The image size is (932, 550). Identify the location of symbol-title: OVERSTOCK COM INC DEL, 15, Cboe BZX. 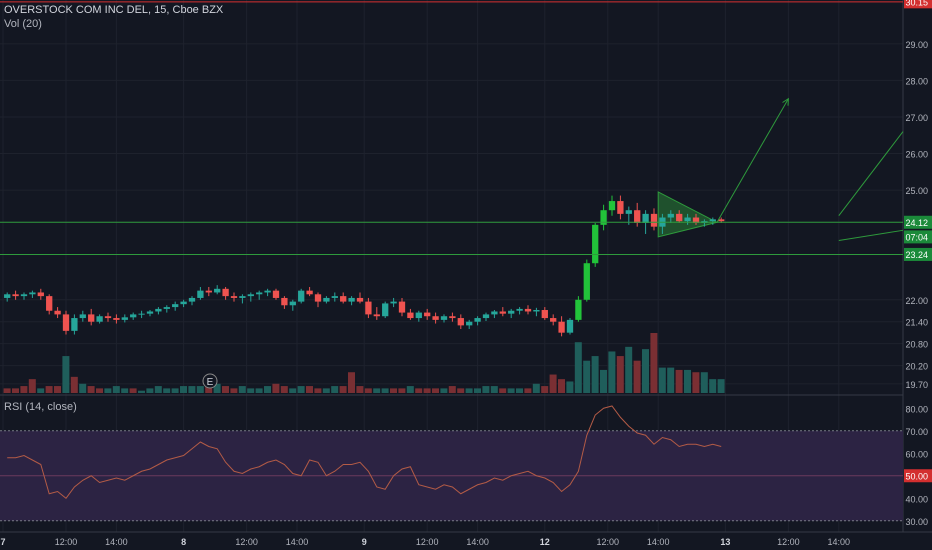
(114, 10).